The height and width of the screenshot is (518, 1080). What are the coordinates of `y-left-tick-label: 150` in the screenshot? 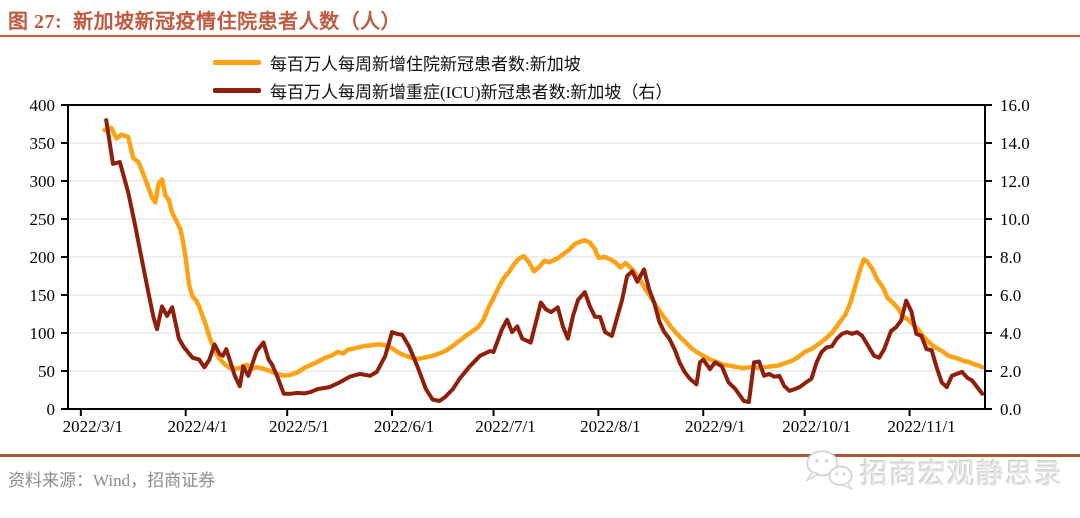 It's located at (43, 295).